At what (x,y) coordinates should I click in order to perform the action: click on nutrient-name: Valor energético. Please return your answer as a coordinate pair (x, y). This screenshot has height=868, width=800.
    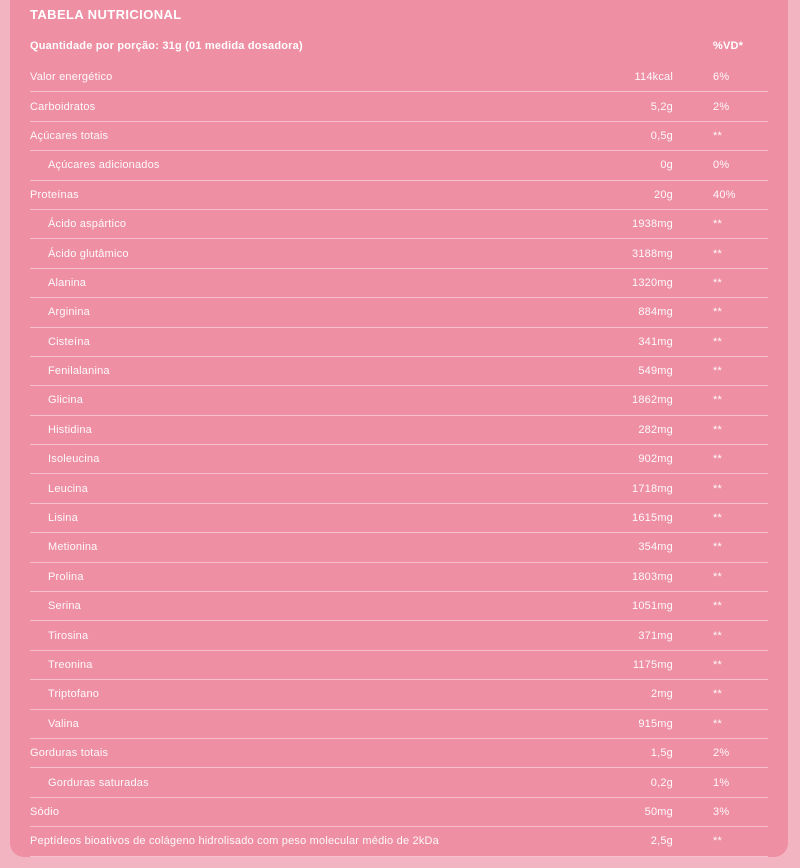
    Looking at the image, I should click on (71, 76).